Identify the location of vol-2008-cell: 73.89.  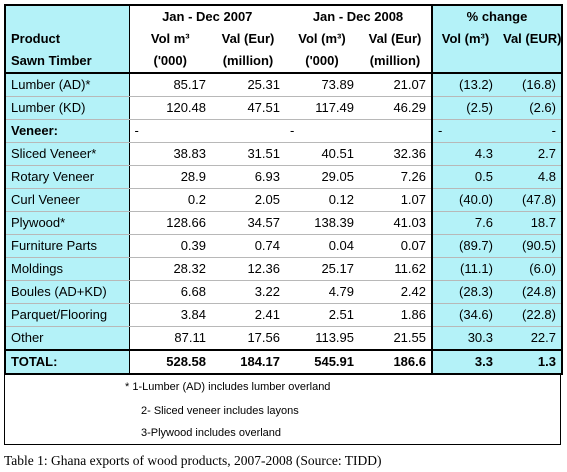
(322, 85).